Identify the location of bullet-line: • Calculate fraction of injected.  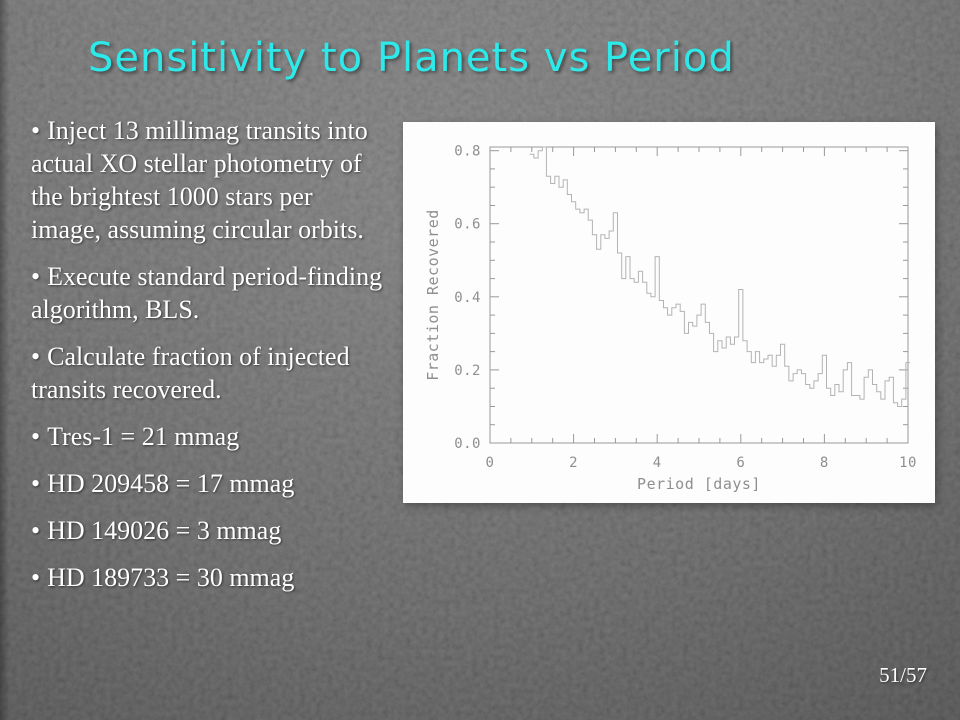
(190, 356).